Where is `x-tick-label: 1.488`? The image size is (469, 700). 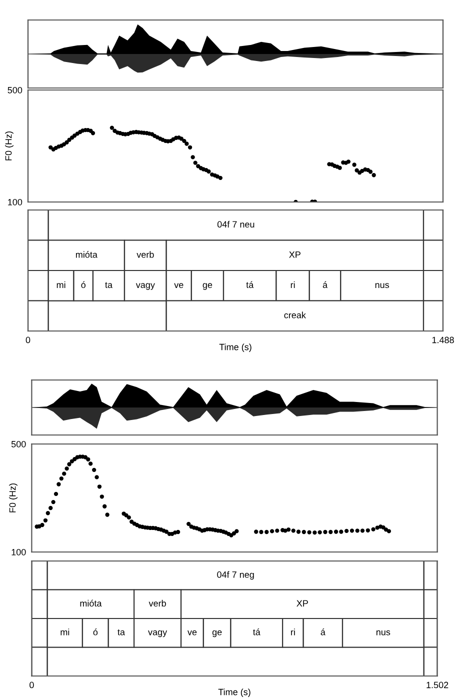 x-tick-label: 1.488 is located at coordinates (443, 340).